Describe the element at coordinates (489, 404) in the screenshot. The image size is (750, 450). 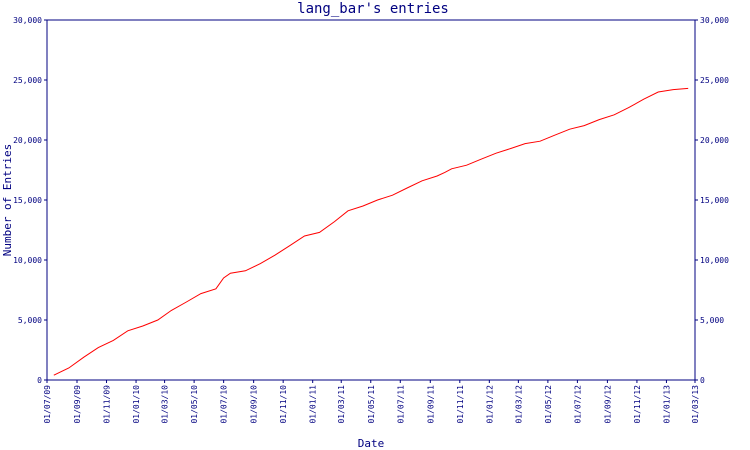
I see `x-tick-label: 01/01/12` at that location.